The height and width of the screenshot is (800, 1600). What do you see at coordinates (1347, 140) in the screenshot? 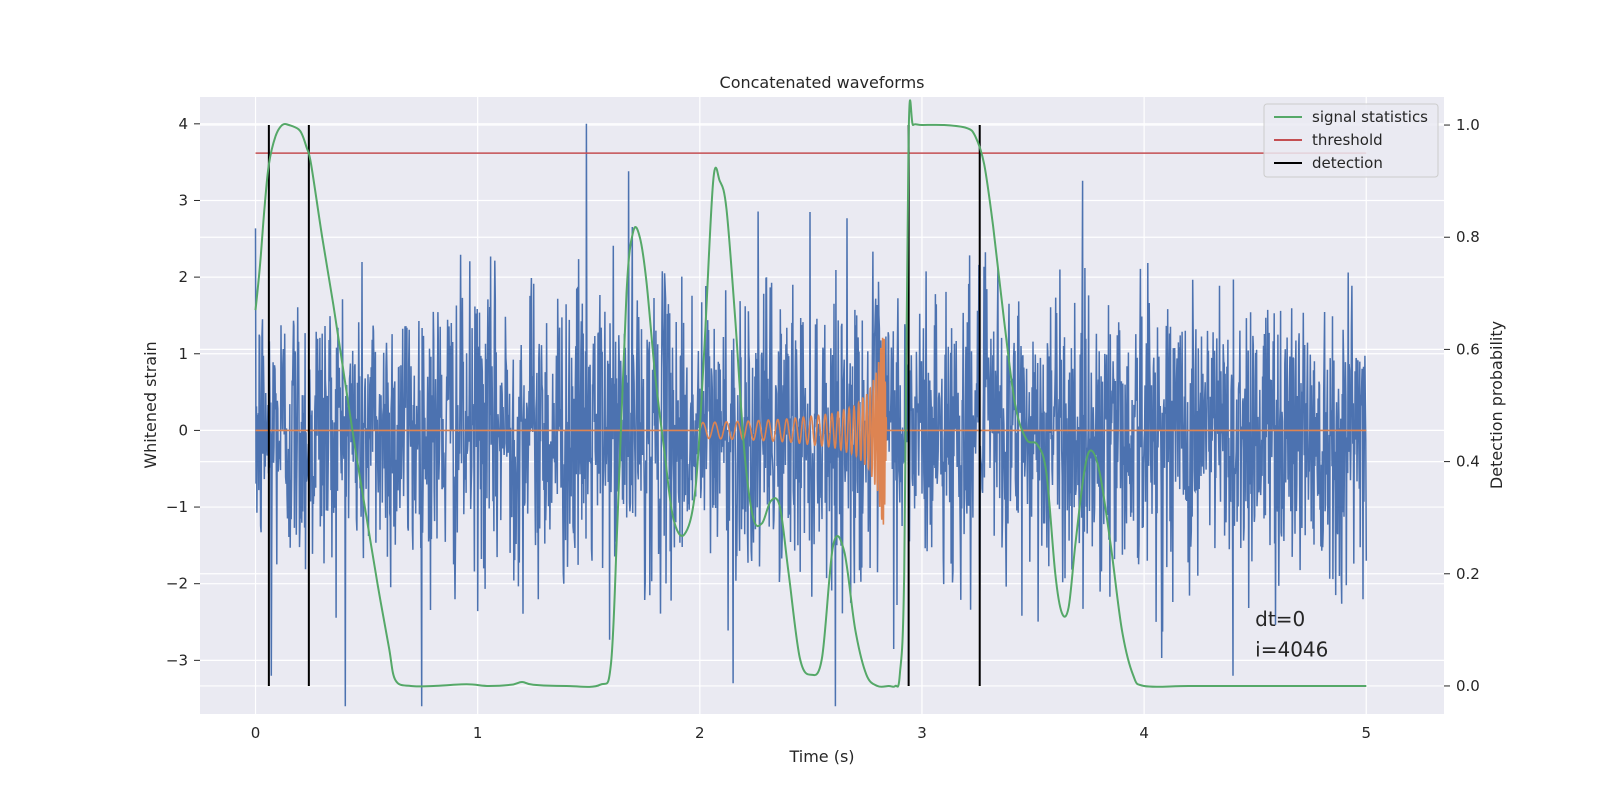
I see `legend-label-threshold: threshold` at bounding box center [1347, 140].